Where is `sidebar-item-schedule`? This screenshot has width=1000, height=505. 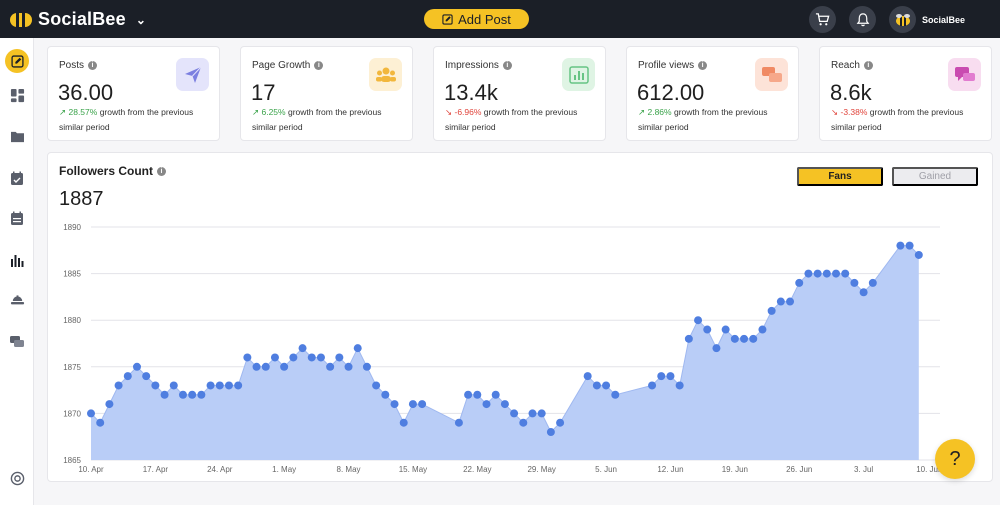
sidebar-item-schedule is located at coordinates (17, 178).